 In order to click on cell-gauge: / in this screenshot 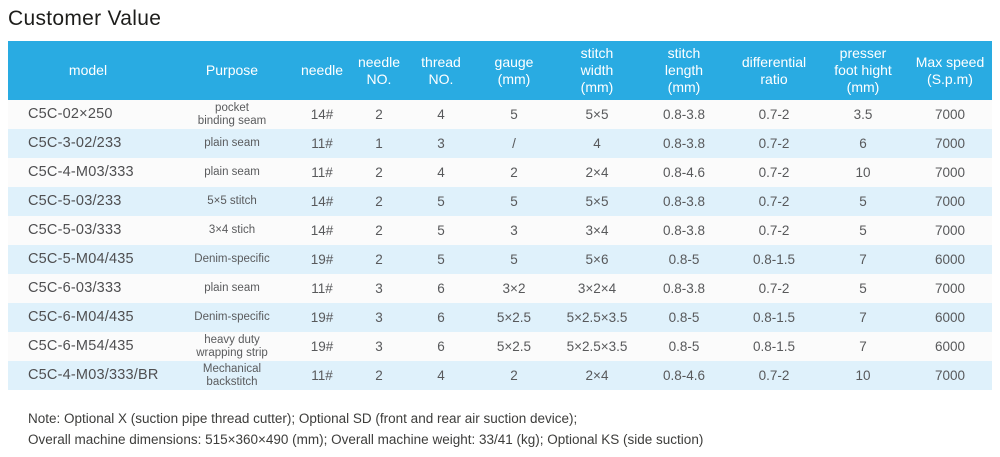, I will do `click(514, 143)`.